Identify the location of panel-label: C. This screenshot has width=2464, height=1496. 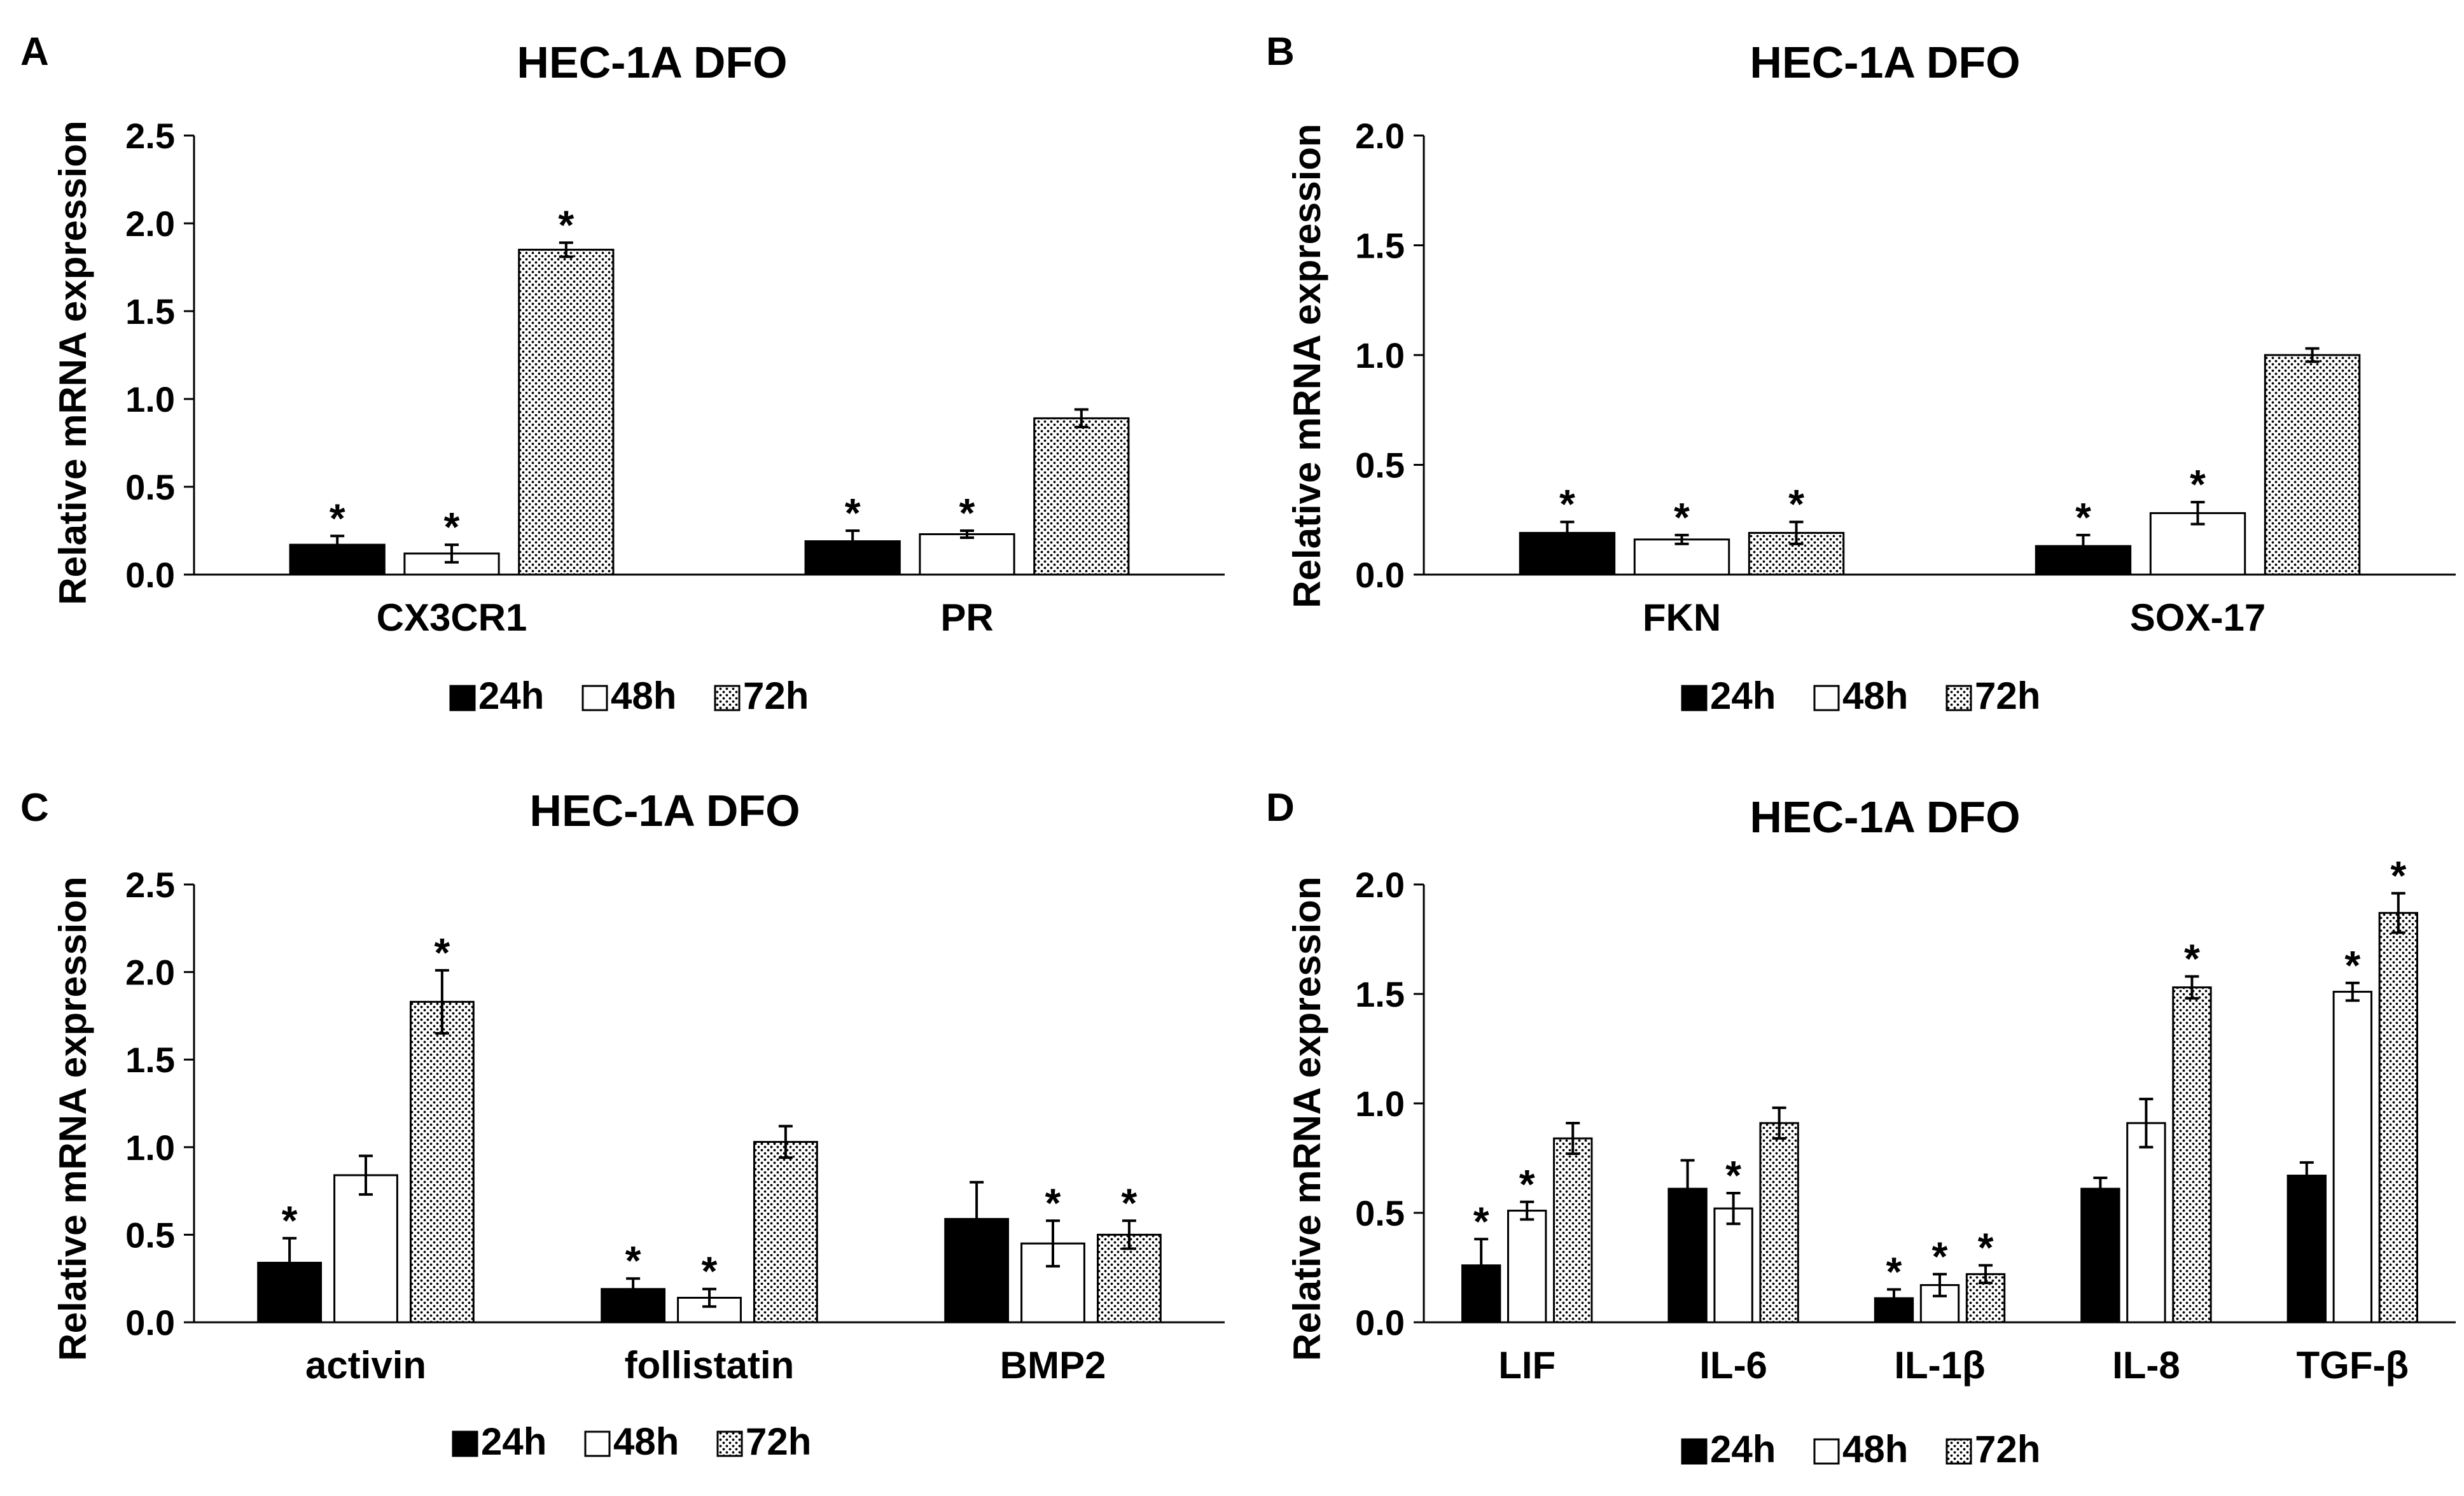
(34, 808).